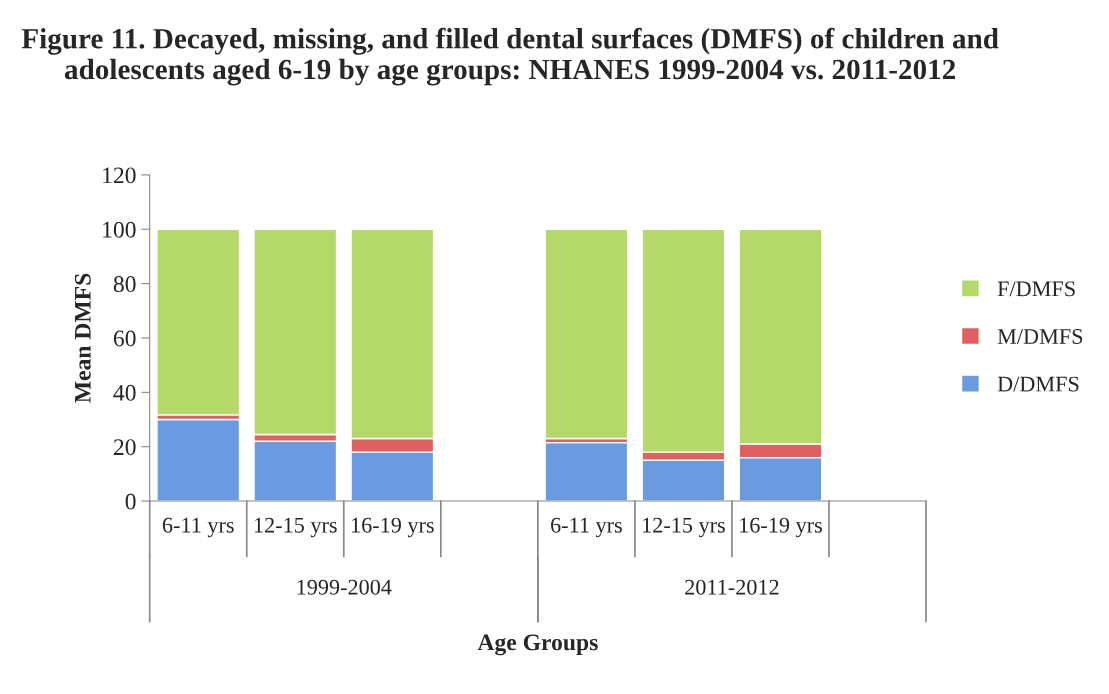 The image size is (1109, 694). I want to click on legend-label: D/DMFS, so click(1038, 384).